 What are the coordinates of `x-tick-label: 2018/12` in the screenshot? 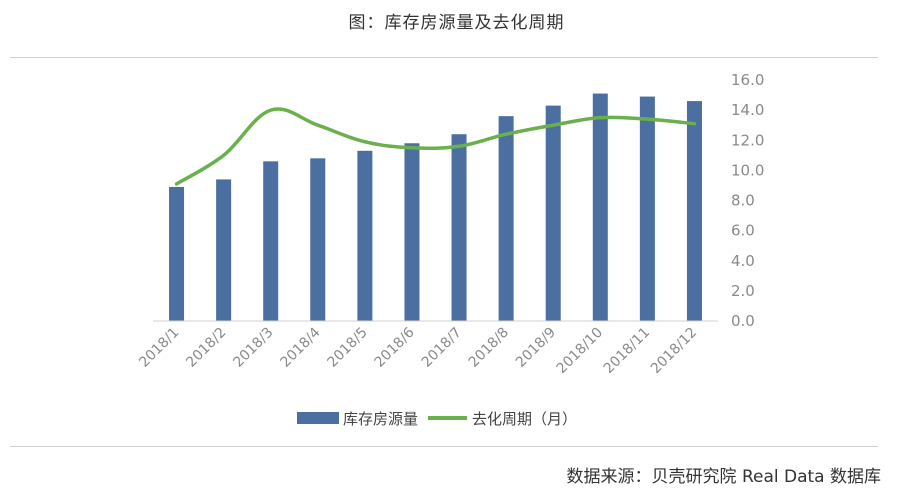 It's located at (674, 351).